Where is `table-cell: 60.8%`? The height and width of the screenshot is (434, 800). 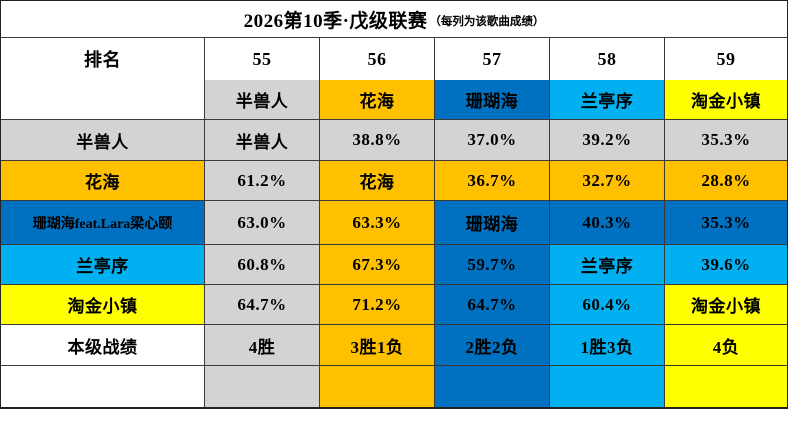 table-cell: 60.8% is located at coordinates (261, 264).